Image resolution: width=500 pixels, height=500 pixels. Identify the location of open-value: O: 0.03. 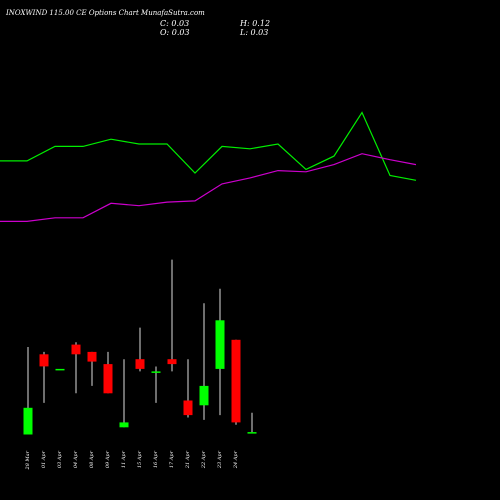
(175, 32).